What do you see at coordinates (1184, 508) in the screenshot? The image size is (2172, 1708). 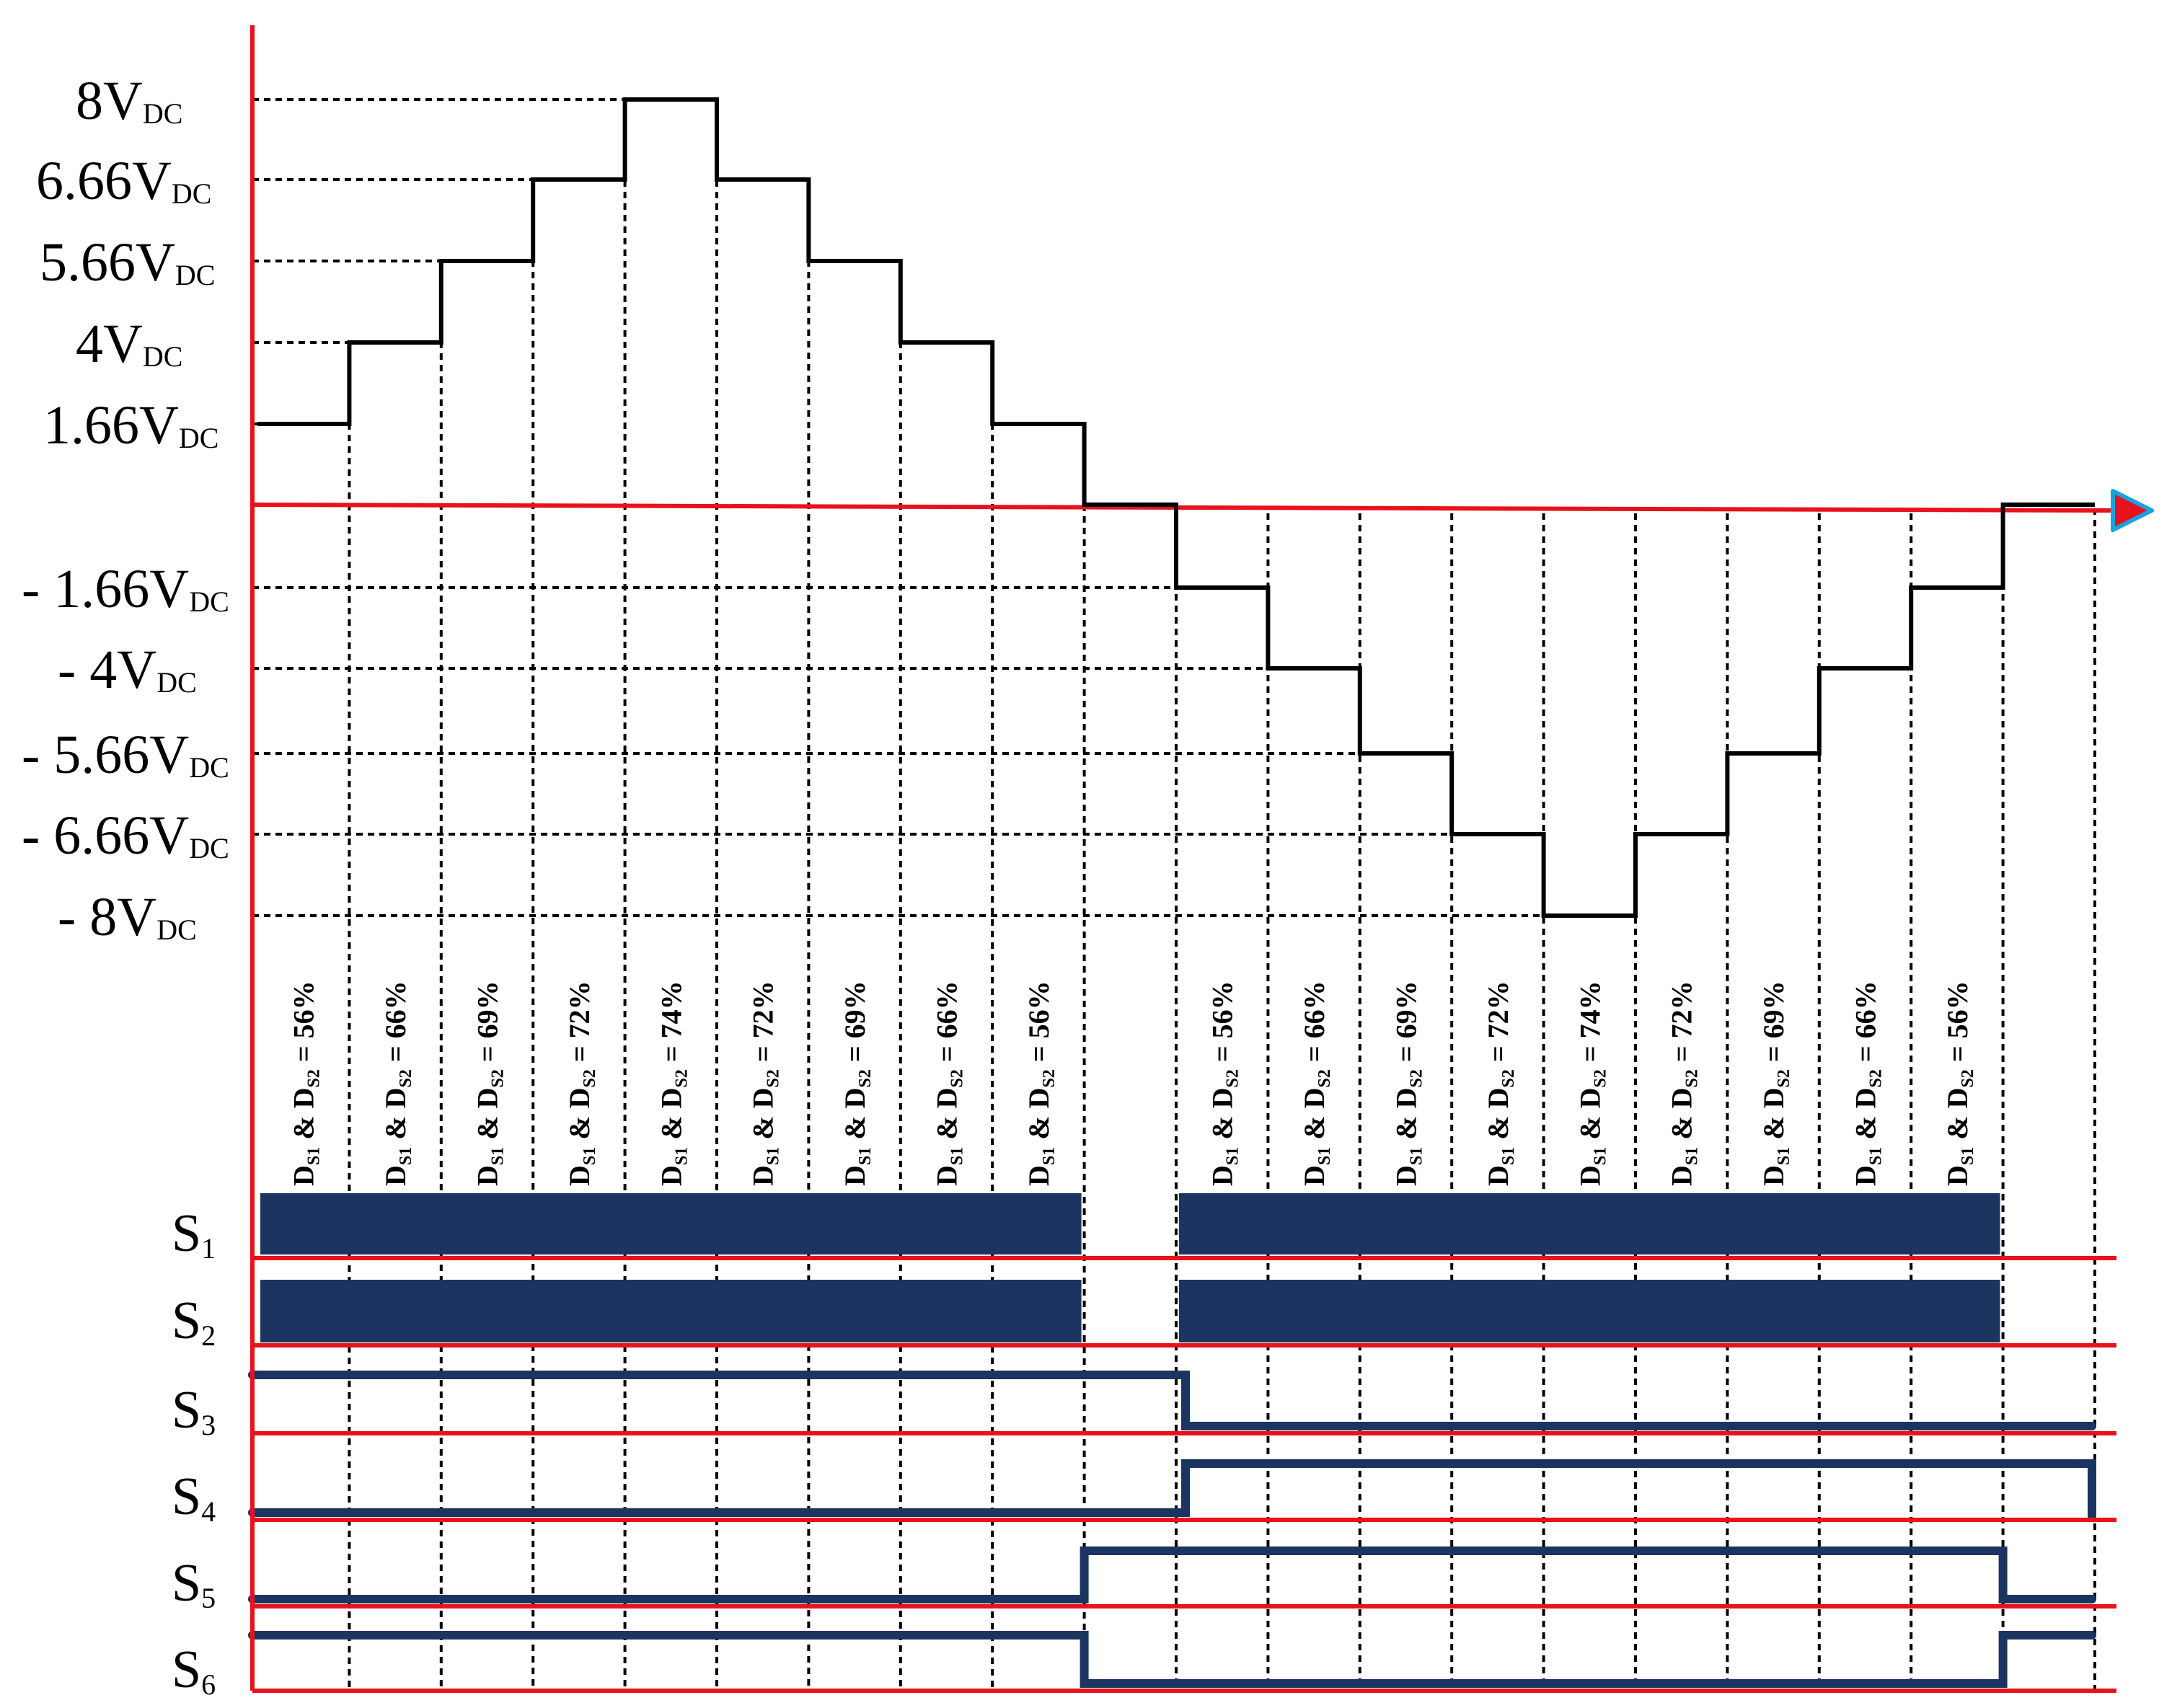 I see `x-axis` at bounding box center [1184, 508].